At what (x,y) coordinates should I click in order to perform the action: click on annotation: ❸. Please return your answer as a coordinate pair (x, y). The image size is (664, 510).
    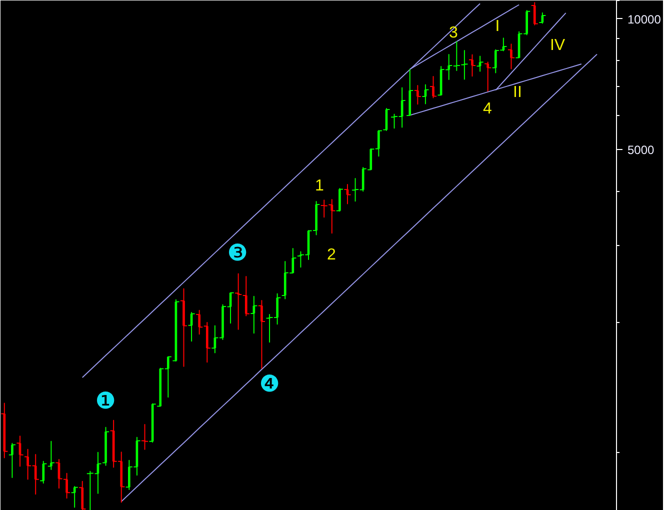
    Looking at the image, I should click on (237, 253).